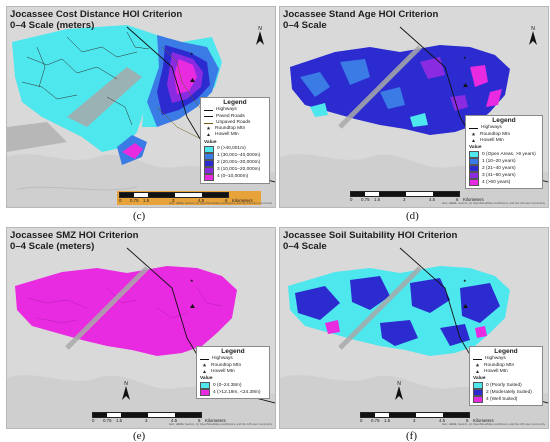  I want to click on scale-bar-c: 0 0.75 1.5 3 4.5 6 Kilometers, so click(189, 198).